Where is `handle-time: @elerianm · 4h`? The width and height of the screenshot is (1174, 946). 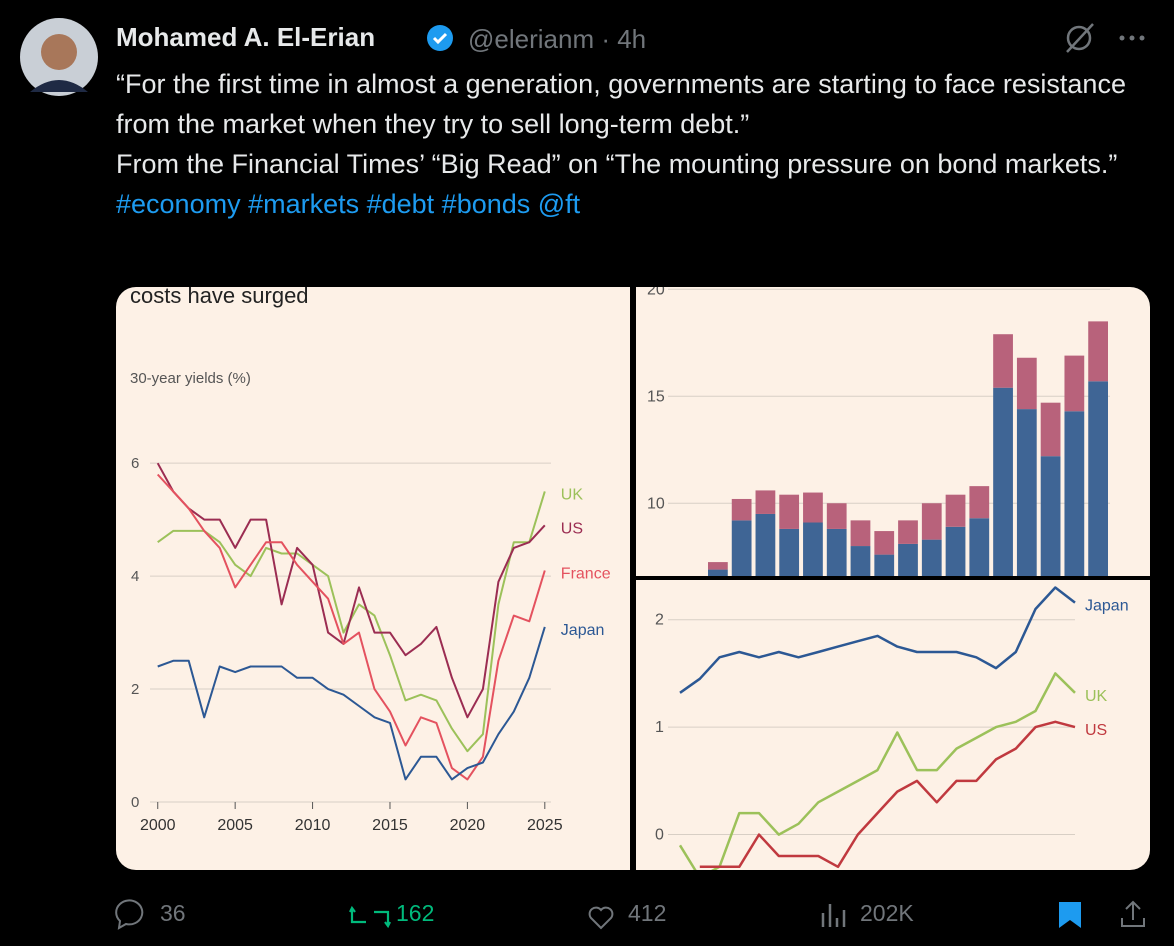
handle-time: @elerianm · 4h is located at coordinates (557, 39).